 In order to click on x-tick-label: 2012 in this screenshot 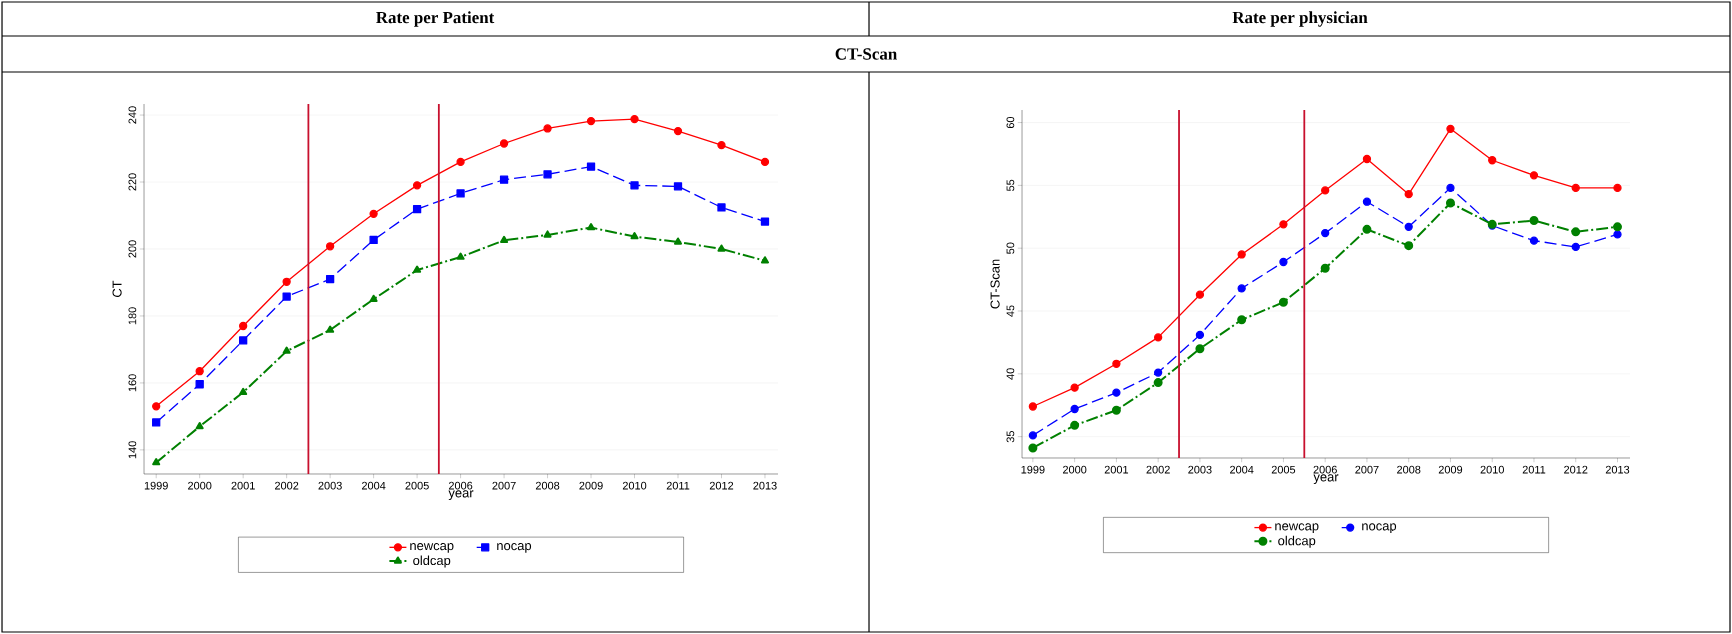, I will do `click(1576, 469)`.